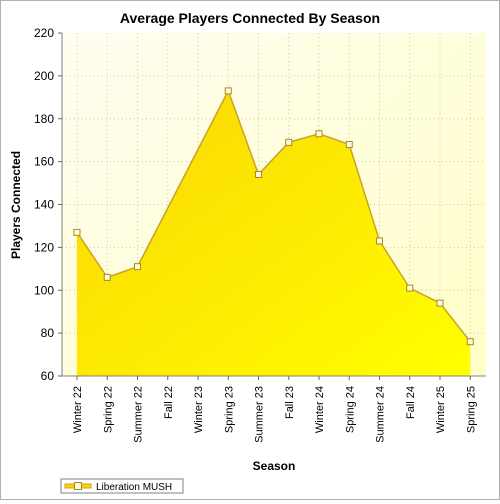 The image size is (500, 504). I want to click on x-tick-label: Summer 24, so click(381, 414).